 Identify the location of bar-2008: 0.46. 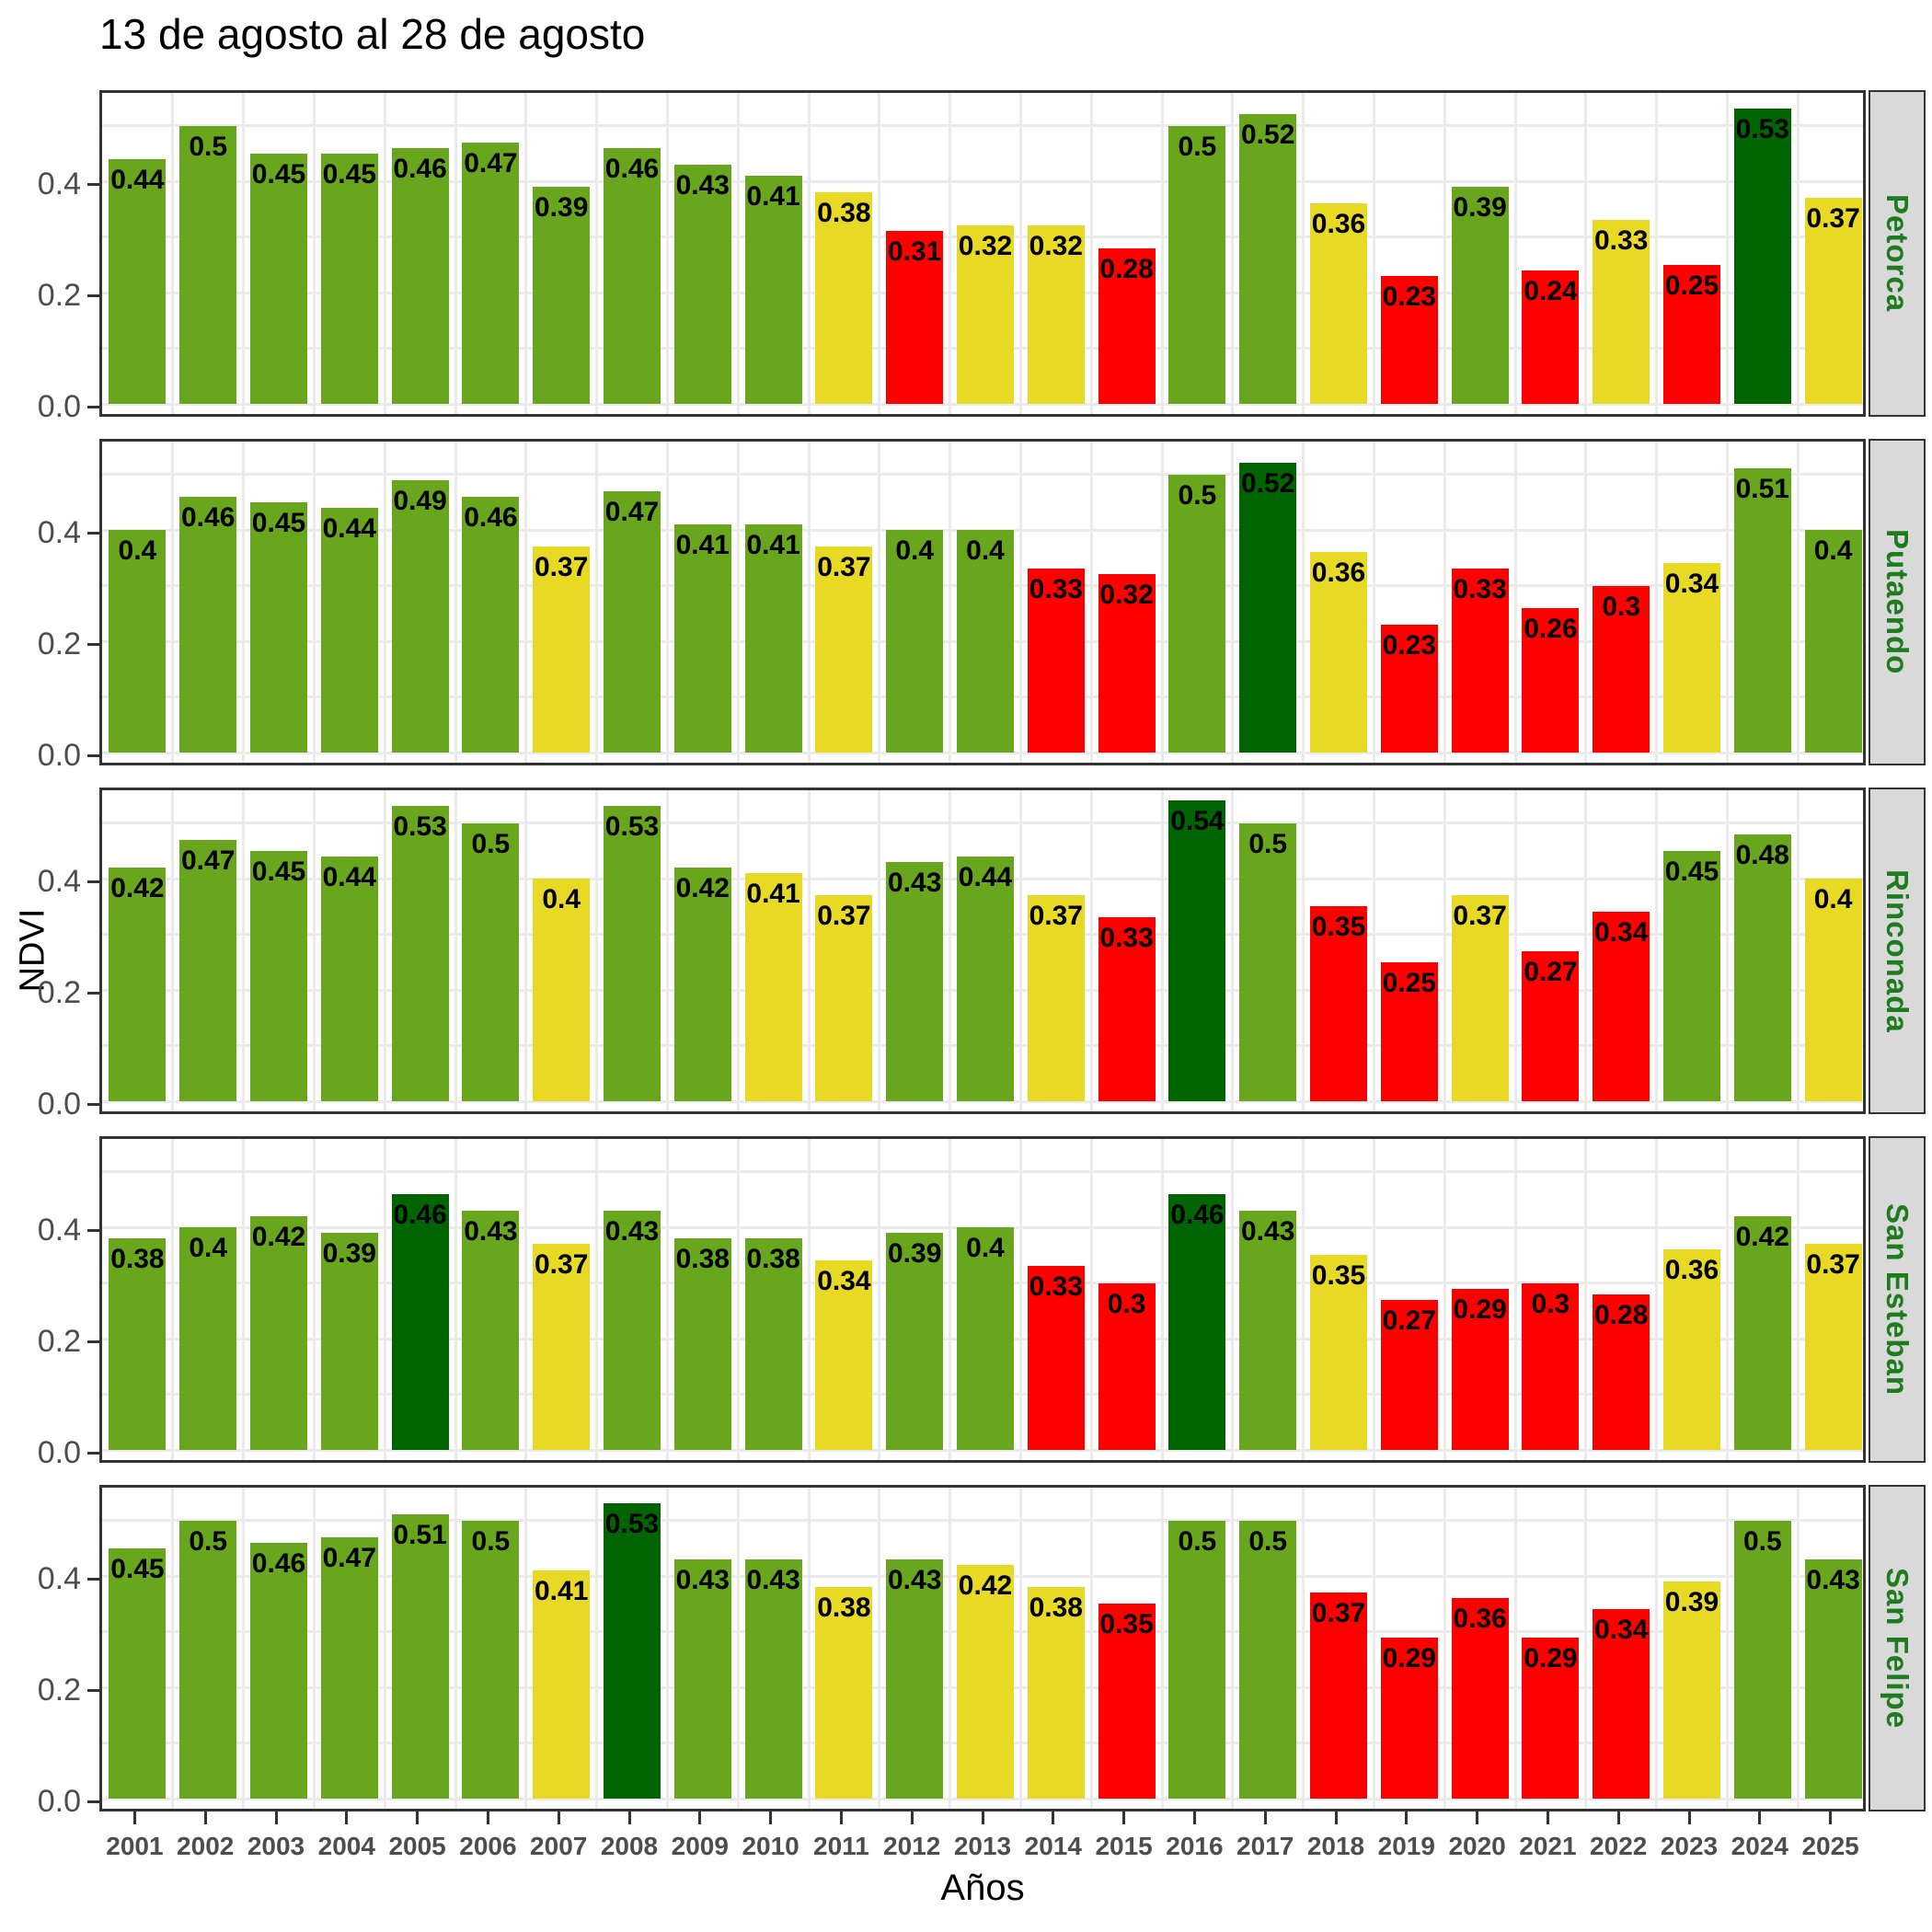
(632, 275).